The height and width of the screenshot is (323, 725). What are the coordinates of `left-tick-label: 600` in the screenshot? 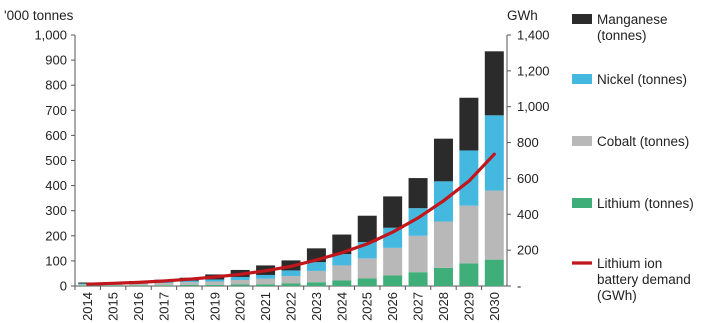 It's located at (56, 135).